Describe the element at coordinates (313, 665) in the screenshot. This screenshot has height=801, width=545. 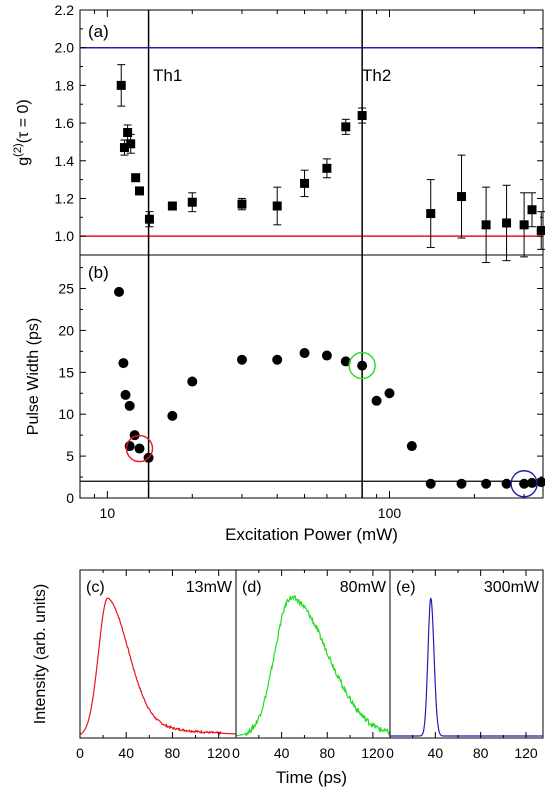
I see `intensity-trace-green` at that location.